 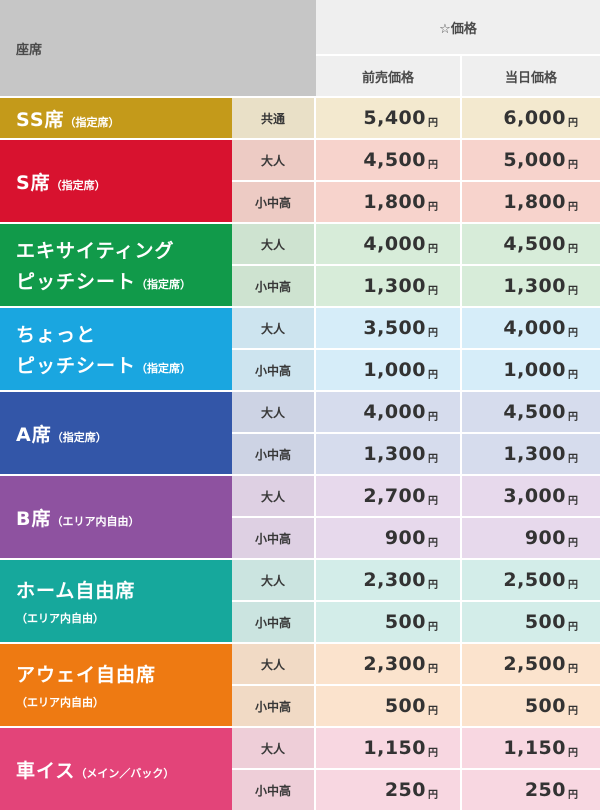 I want to click on seat-name-line1: アウェイ自由席, so click(x=86, y=673).